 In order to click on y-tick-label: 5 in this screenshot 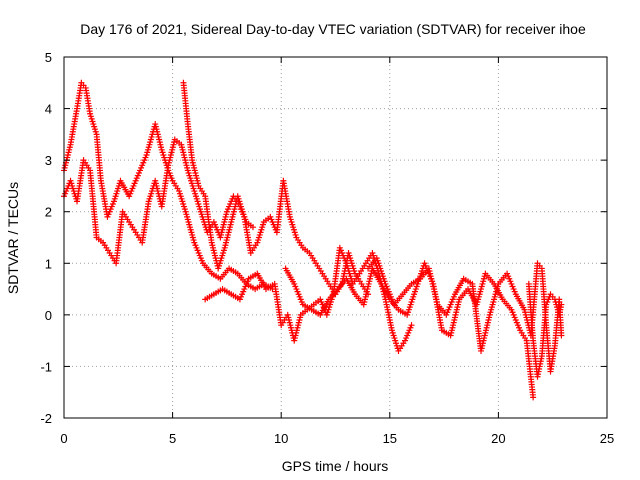, I will do `click(48, 57)`.